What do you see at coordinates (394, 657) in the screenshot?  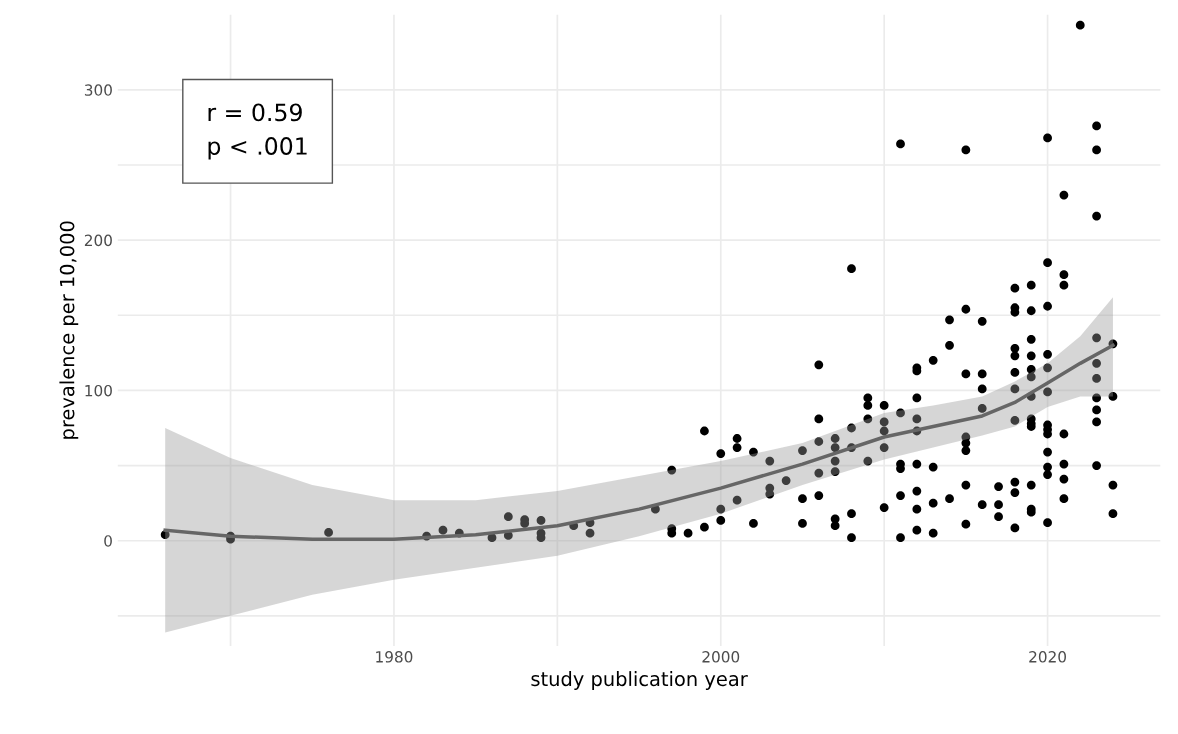 I see `x-tick-label: 1980` at bounding box center [394, 657].